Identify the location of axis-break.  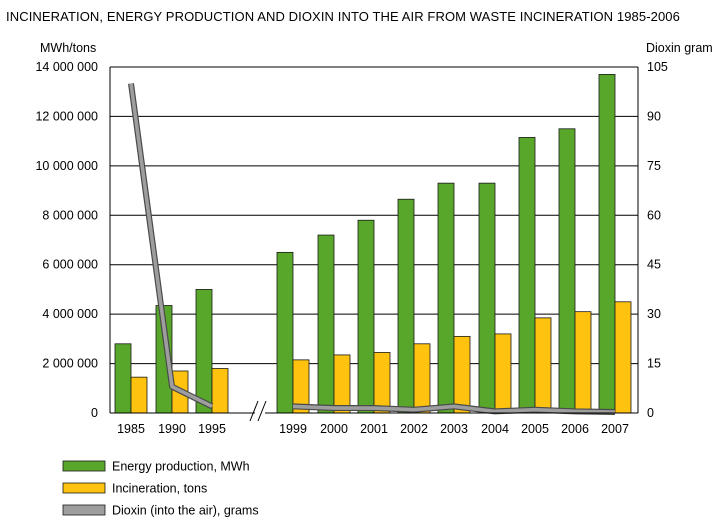
(258, 411).